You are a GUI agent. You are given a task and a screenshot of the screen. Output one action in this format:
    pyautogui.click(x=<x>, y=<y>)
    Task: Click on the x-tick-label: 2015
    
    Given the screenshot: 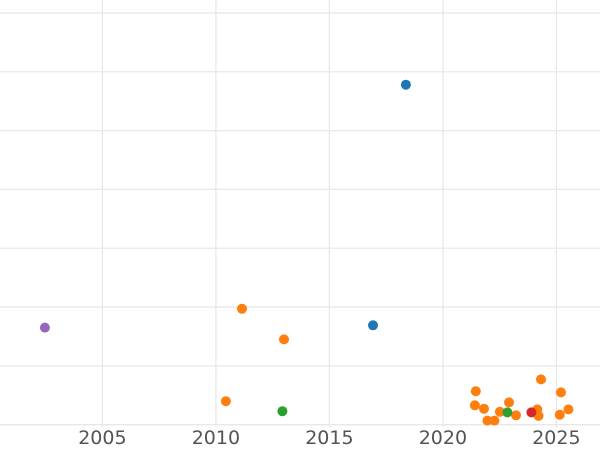 What is the action you would take?
    pyautogui.click(x=329, y=438)
    